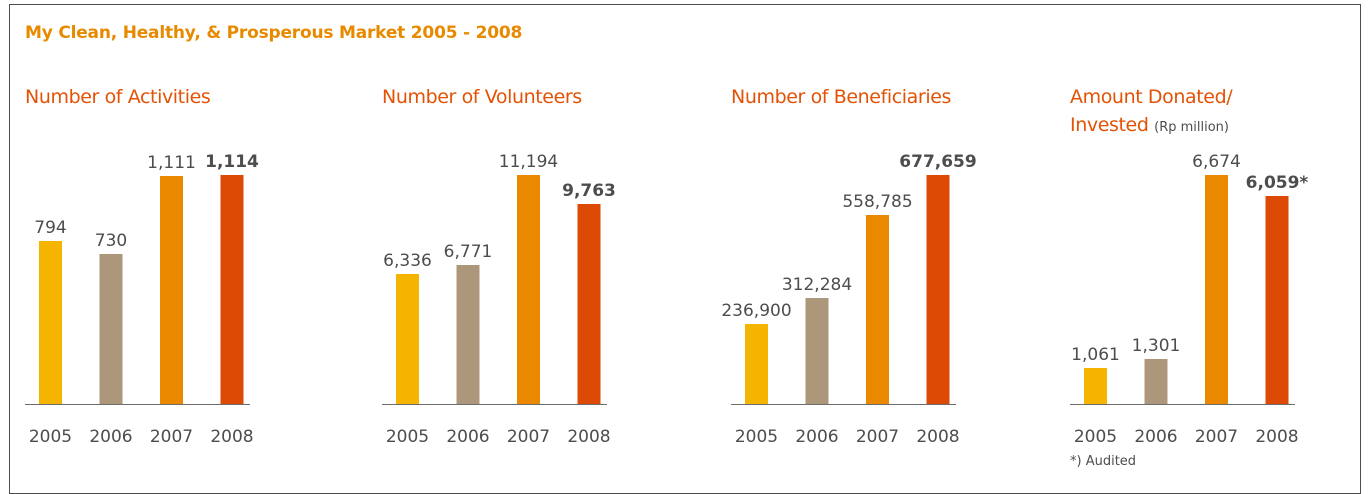 The image size is (1371, 494). What do you see at coordinates (1103, 461) in the screenshot?
I see `footnote-audited: *) Audited` at bounding box center [1103, 461].